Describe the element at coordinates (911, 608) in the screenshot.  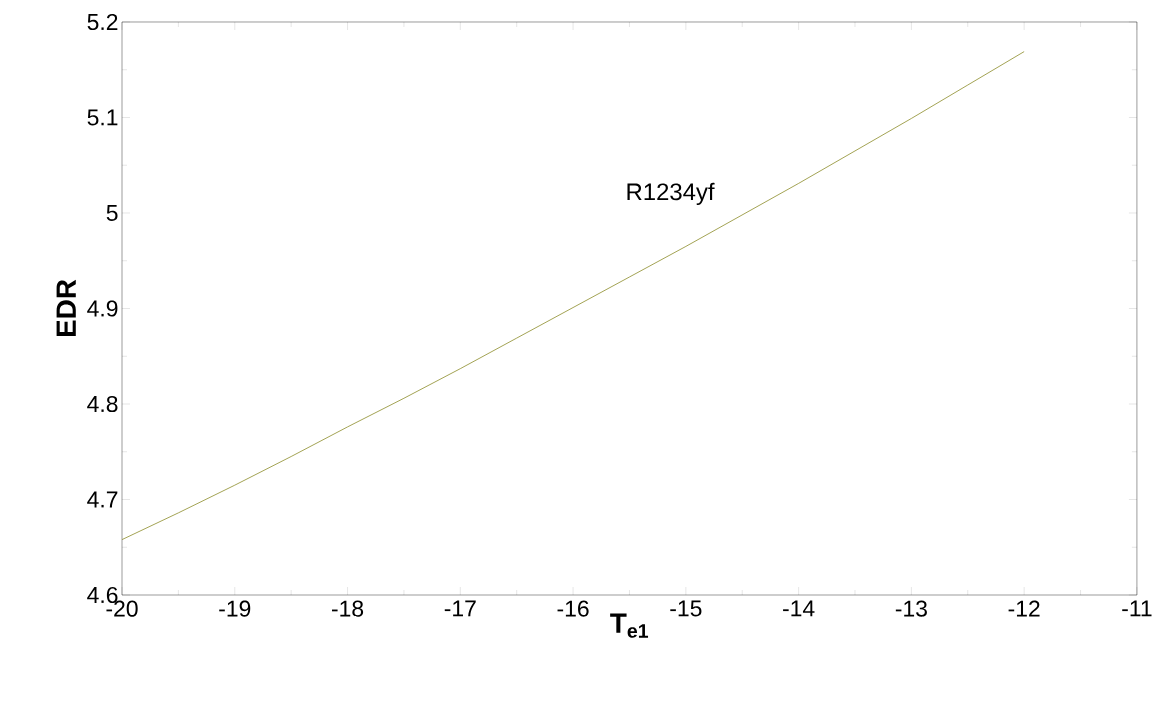
I see `x-tick-label: -13` at that location.